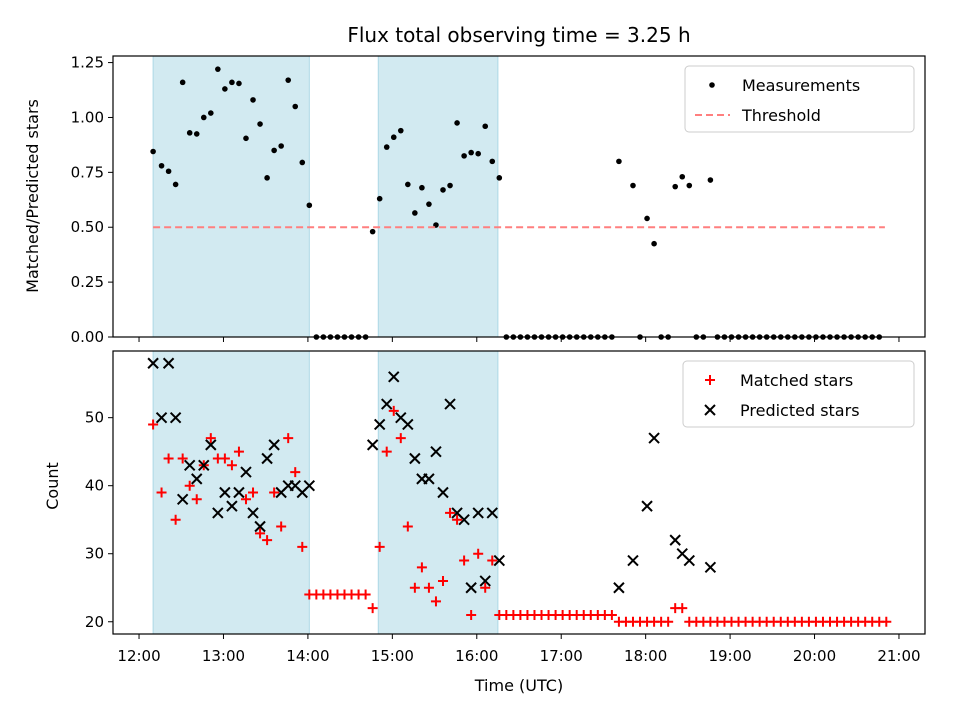 Image resolution: width=960 pixels, height=725 pixels. What do you see at coordinates (138, 656) in the screenshot?
I see `x-tick-label: 12:00` at bounding box center [138, 656].